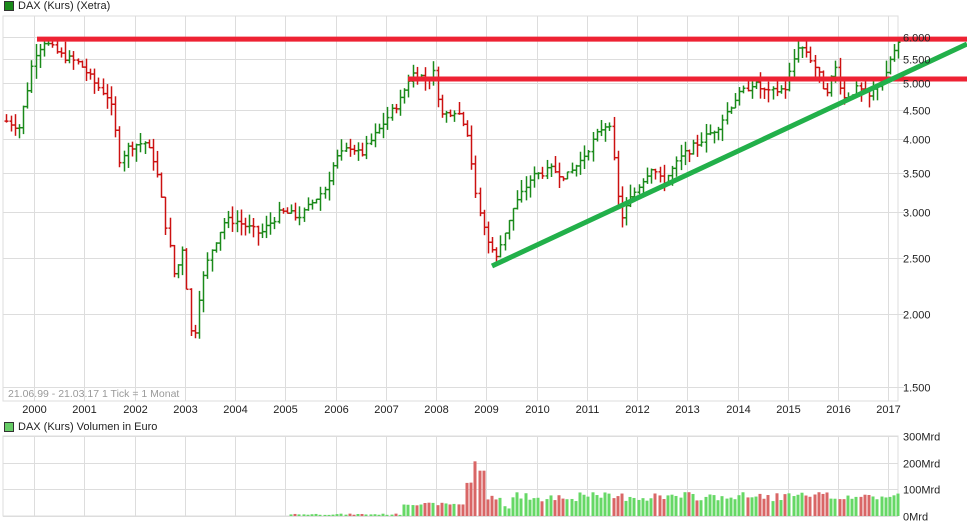 The height and width of the screenshot is (526, 967). I want to click on svg-text: 2.000, so click(917, 316).